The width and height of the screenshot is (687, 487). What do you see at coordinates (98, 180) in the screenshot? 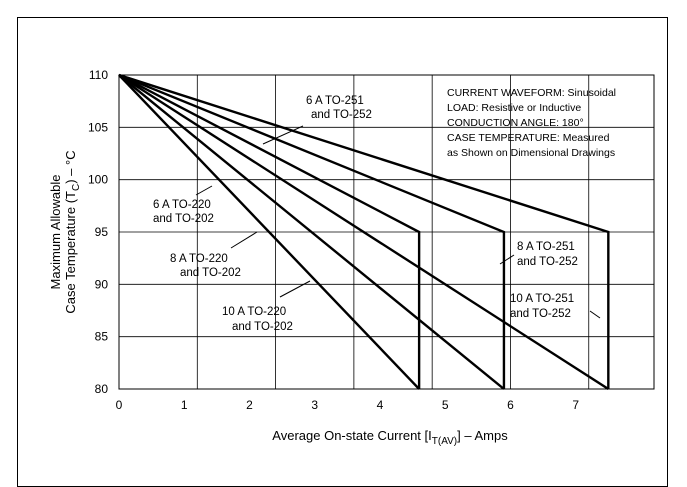
I see `y-tick-label: 100` at bounding box center [98, 180].